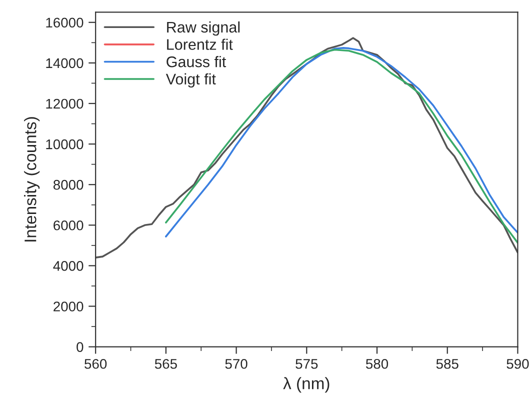 The height and width of the screenshot is (408, 531). I want to click on x-tick-label: 590, so click(517, 363).